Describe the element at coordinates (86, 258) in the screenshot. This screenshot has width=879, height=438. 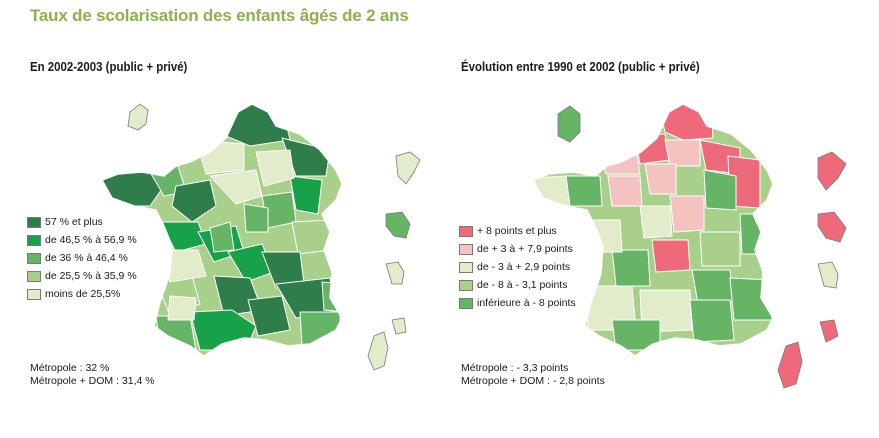
I see `legend-label: de 36 % à 46,4 %` at that location.